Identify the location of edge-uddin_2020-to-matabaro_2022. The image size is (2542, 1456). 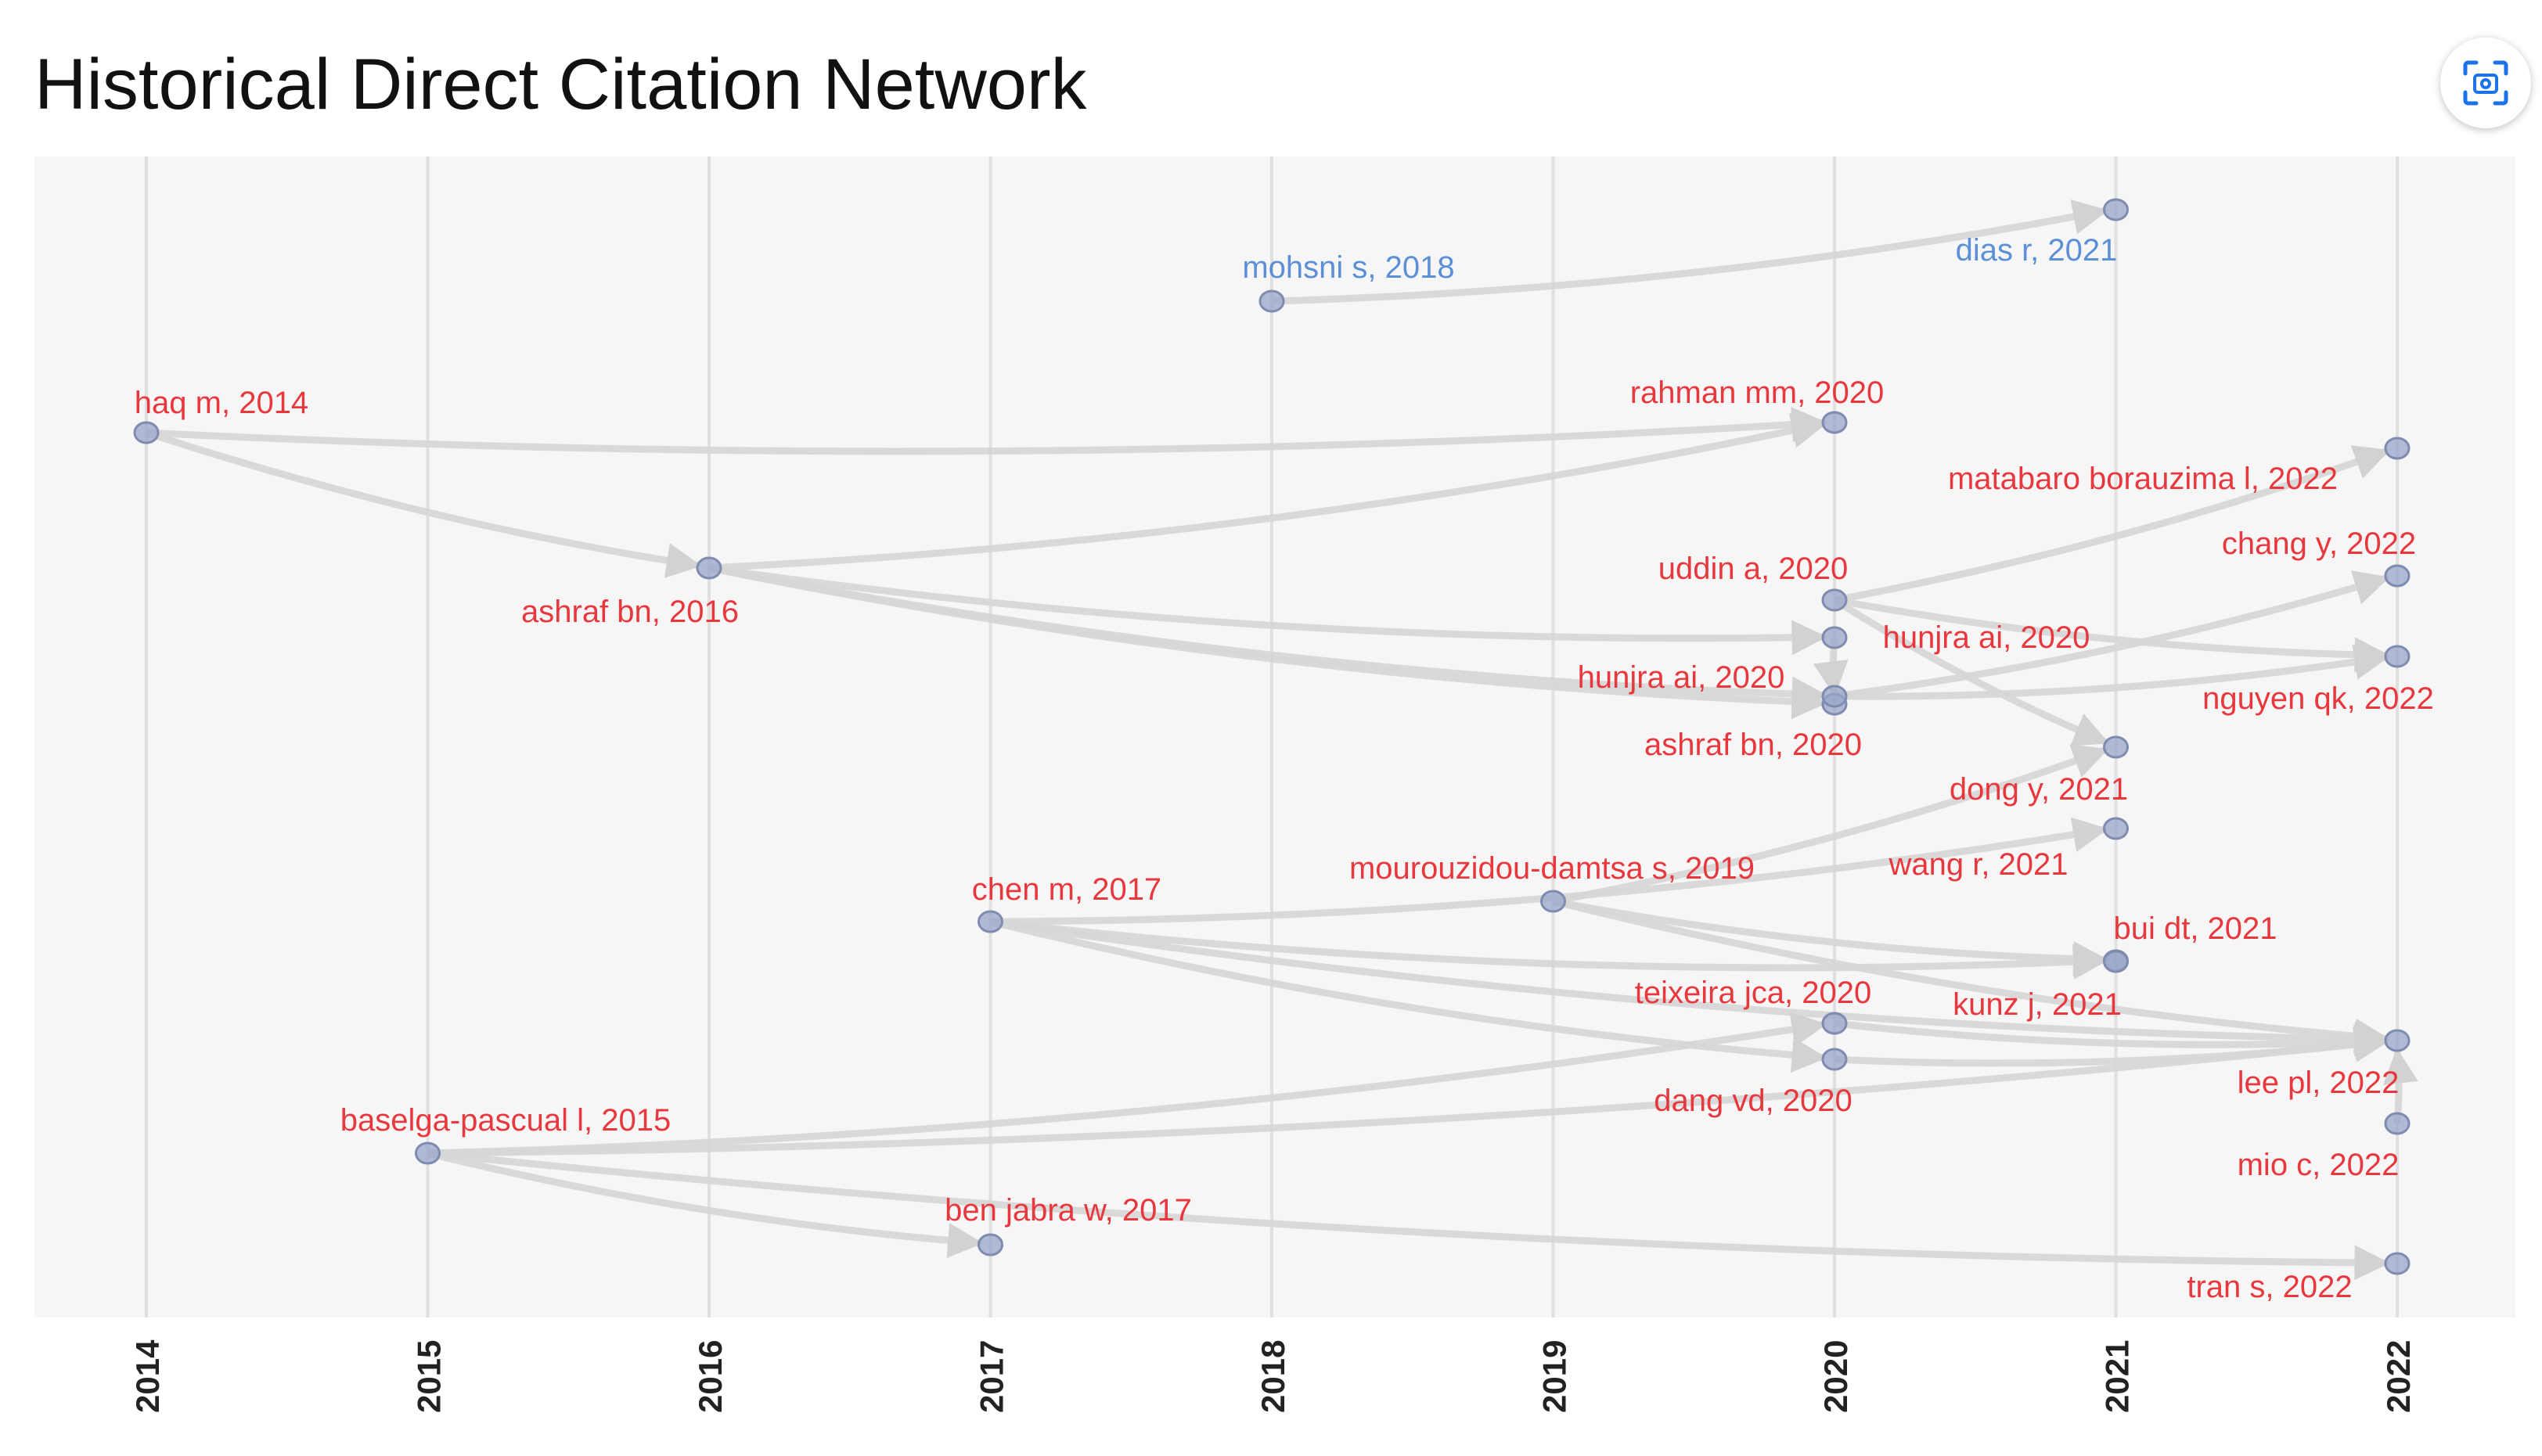
(2112, 524).